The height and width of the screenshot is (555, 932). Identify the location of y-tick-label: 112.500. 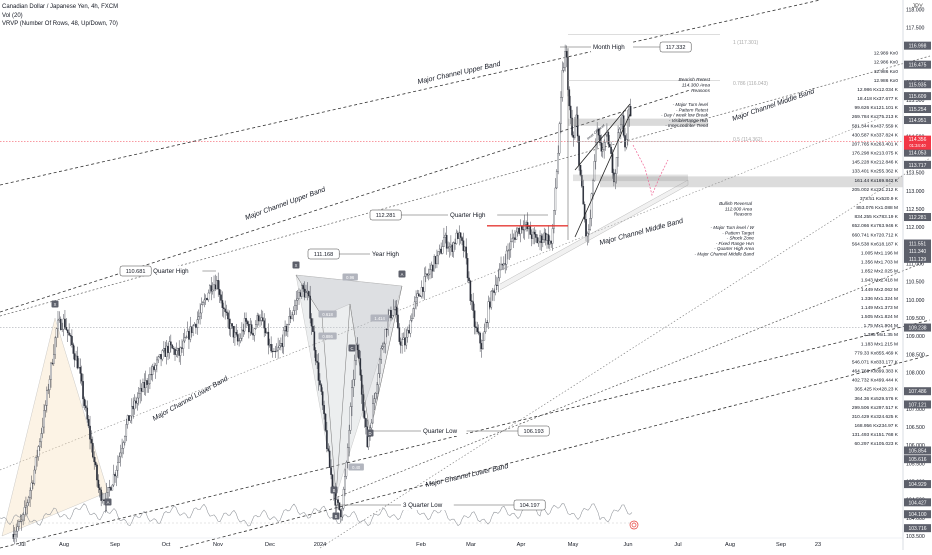
(915, 210).